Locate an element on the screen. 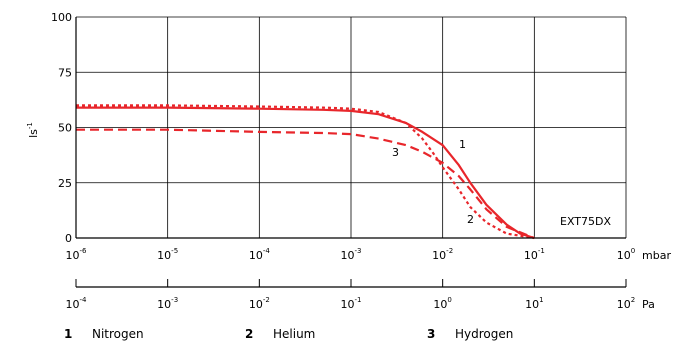  pa-unit-label: Pa is located at coordinates (648, 304).